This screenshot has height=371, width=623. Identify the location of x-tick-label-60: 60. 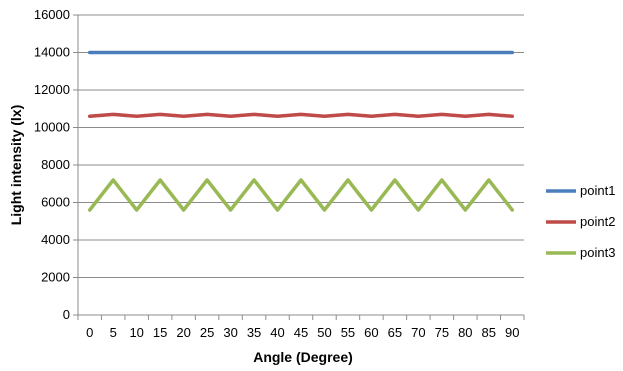
(371, 332).